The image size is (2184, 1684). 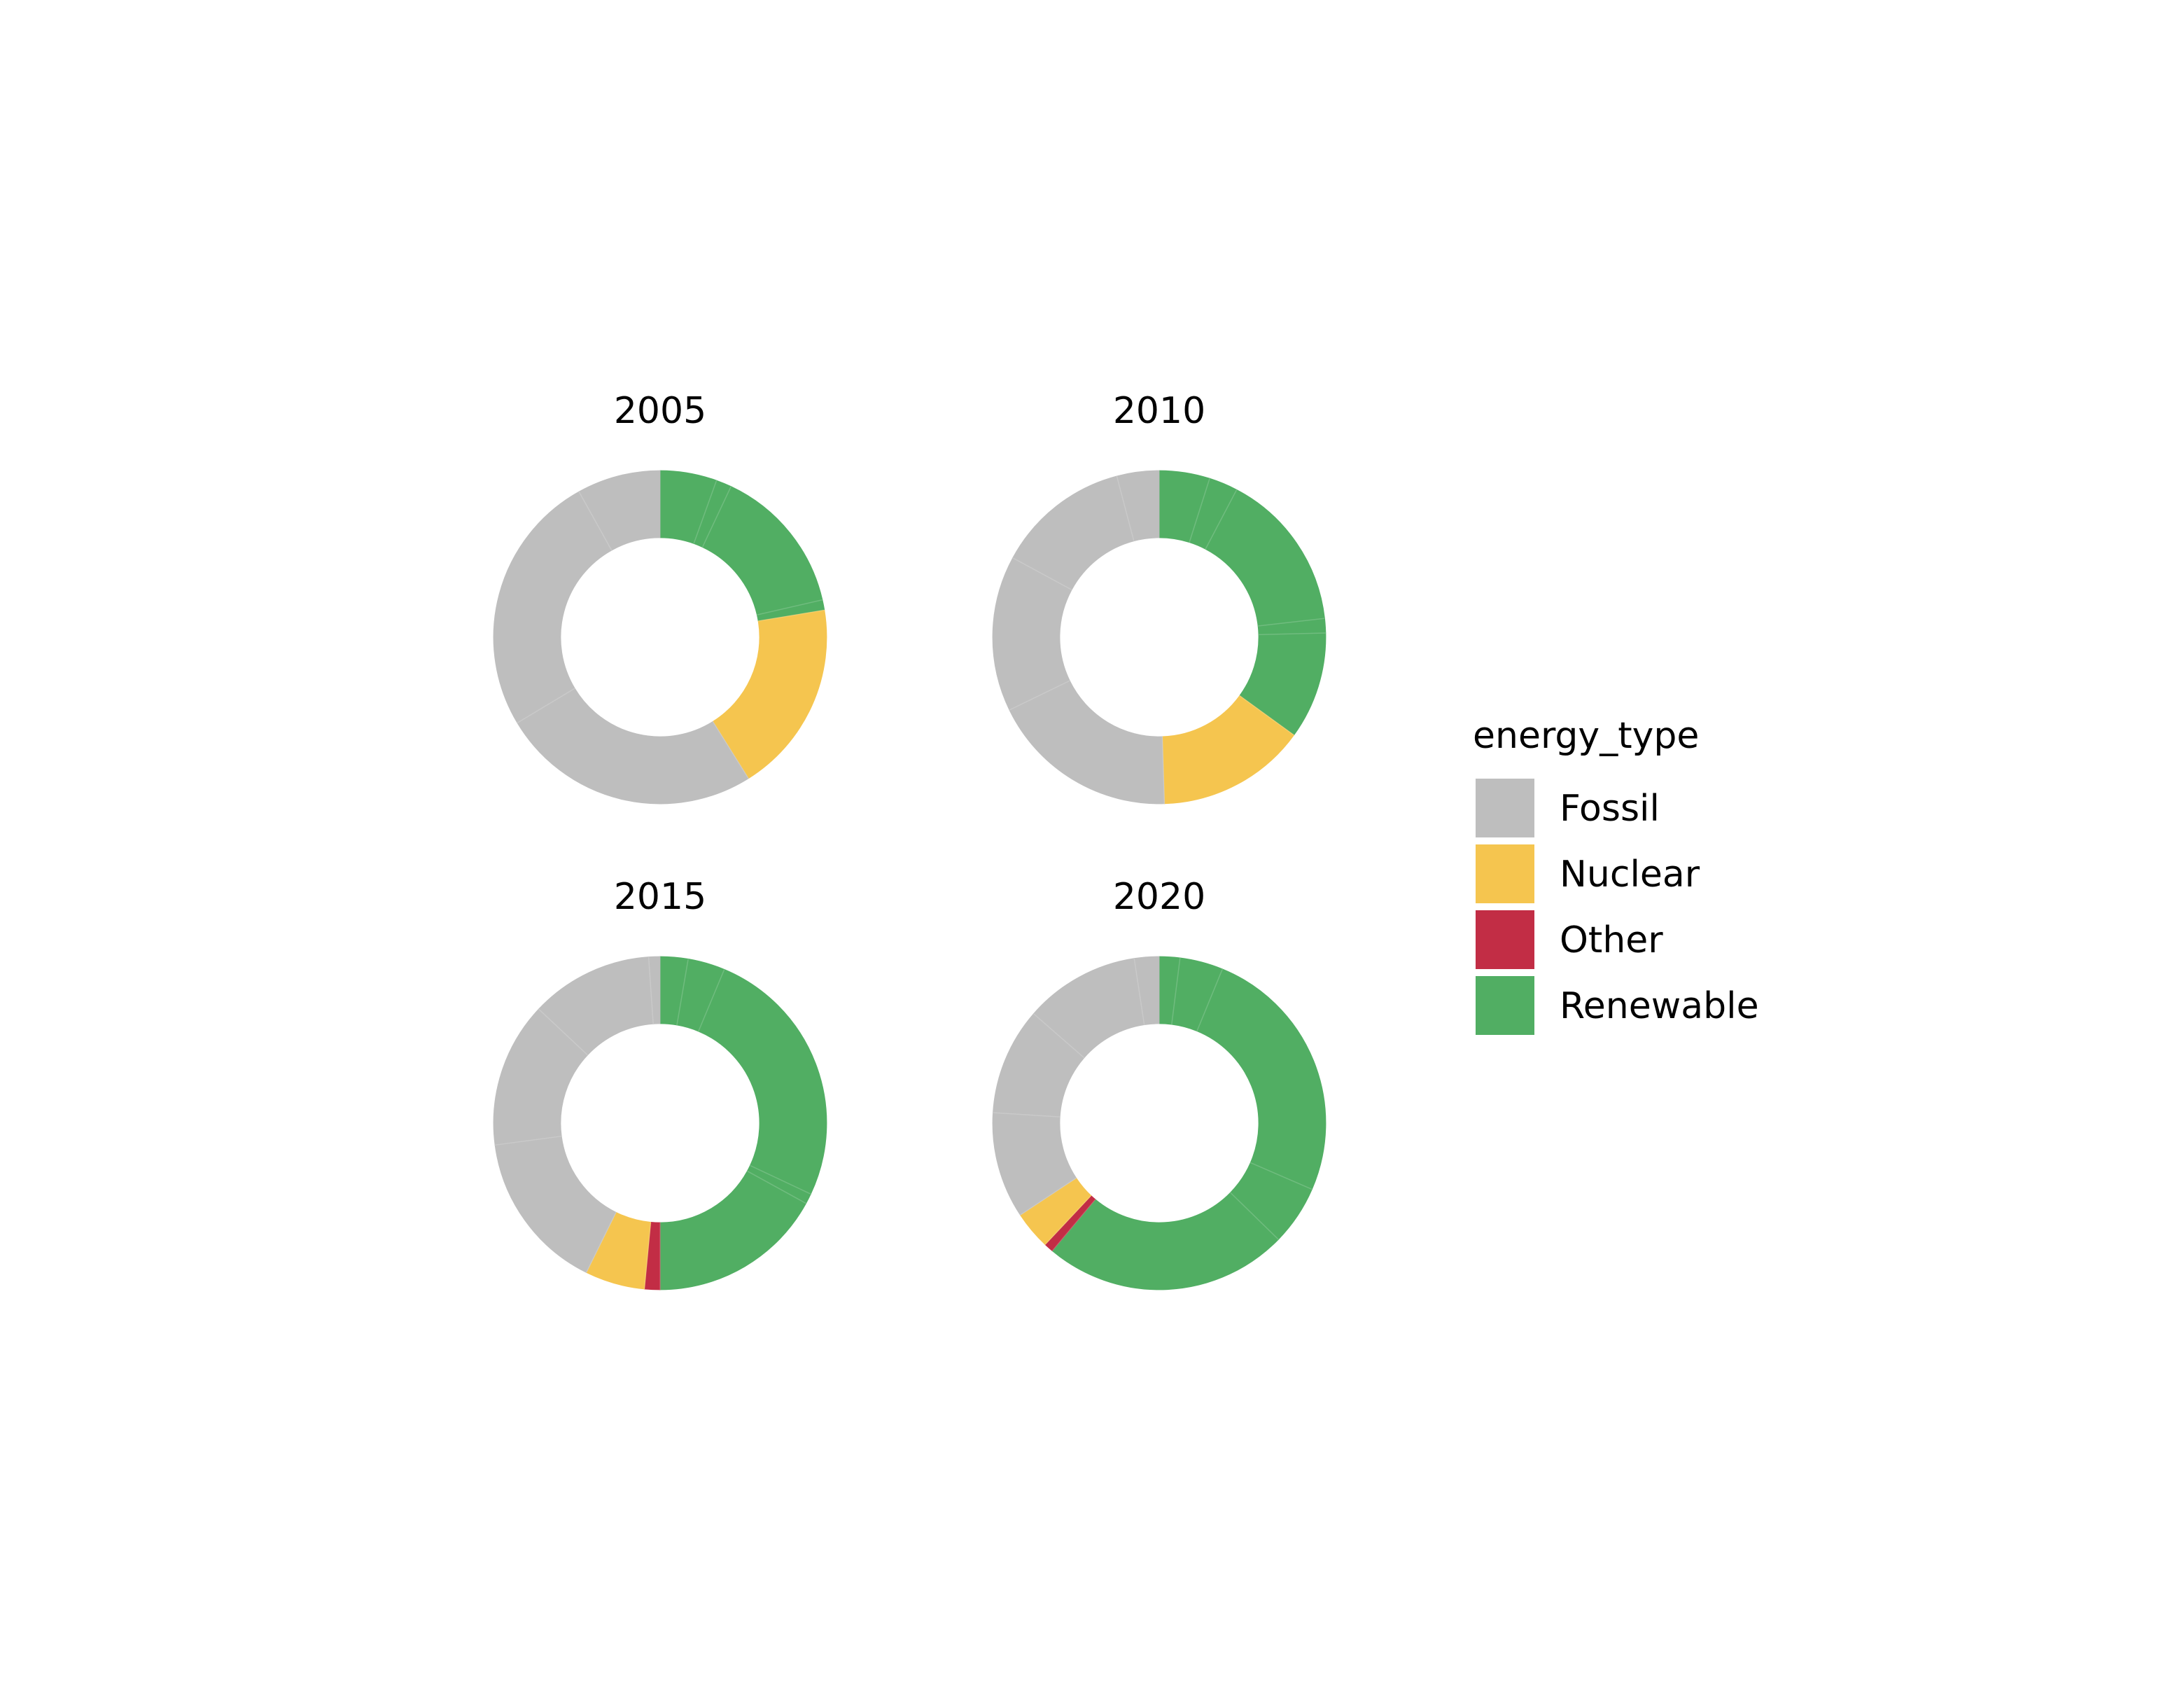 I want to click on legend-label: Fossil, so click(x=1610, y=809).